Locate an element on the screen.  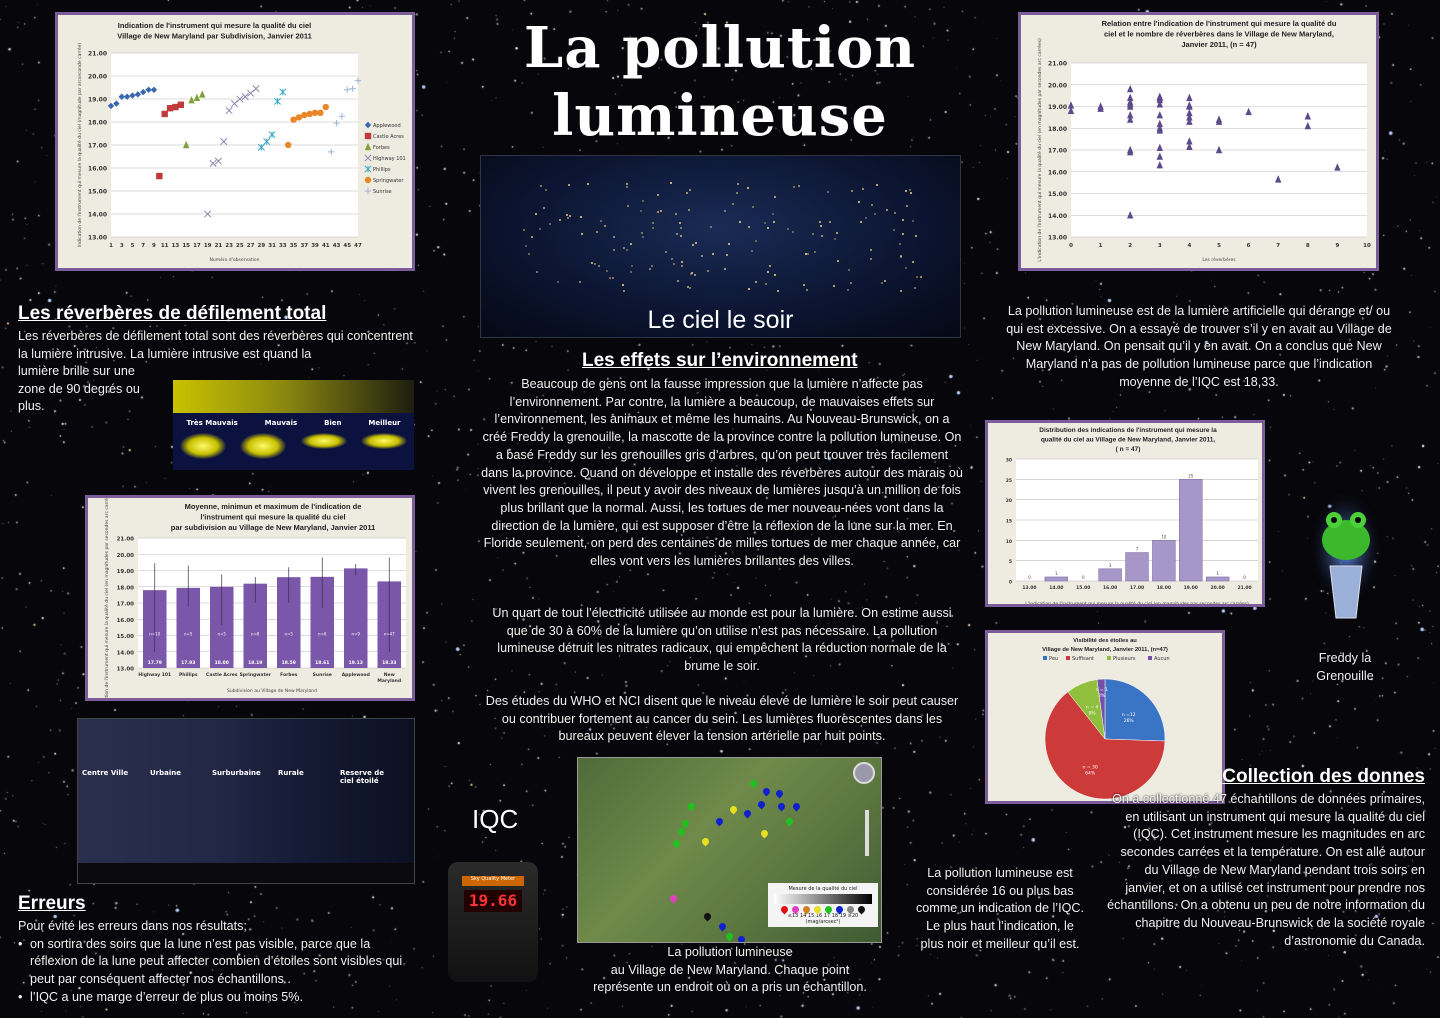
bar-n-label: n=5 is located at coordinates (222, 634).